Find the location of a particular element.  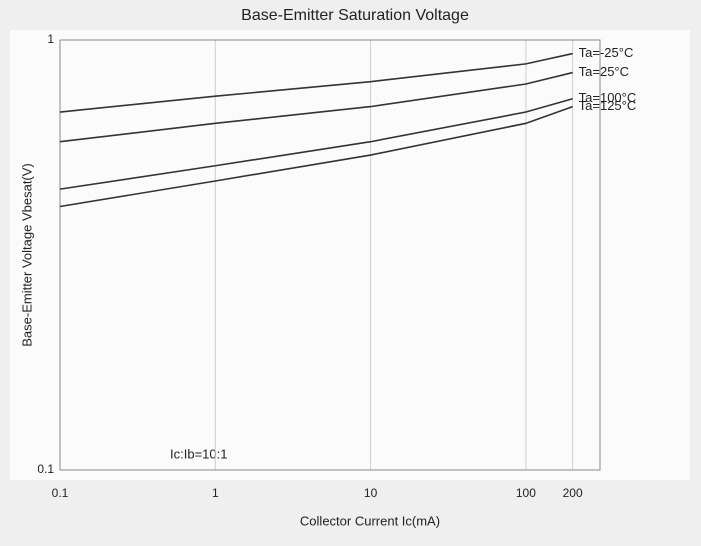

x-tick-label: 100 is located at coordinates (526, 493).